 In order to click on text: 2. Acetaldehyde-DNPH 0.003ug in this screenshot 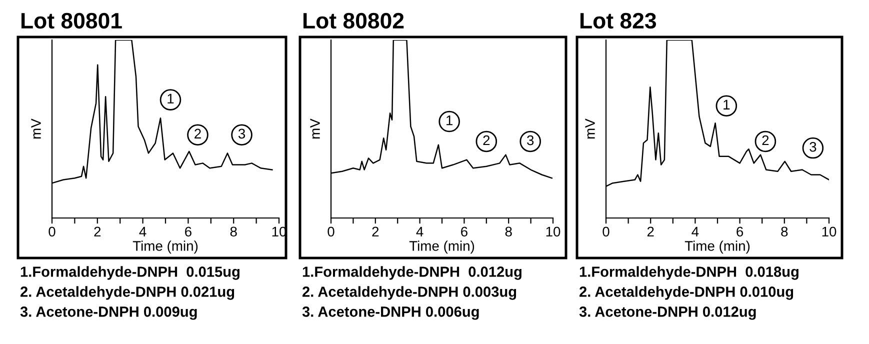, I will do `click(409, 293)`.